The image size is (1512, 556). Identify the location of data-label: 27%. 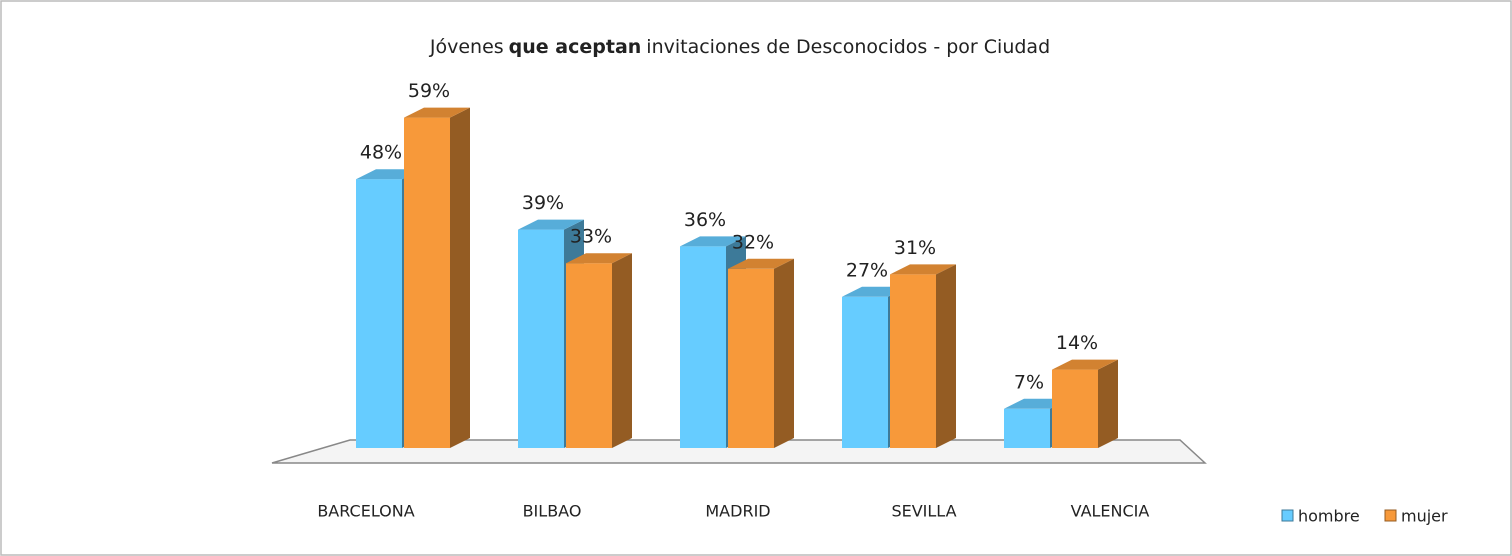
(867, 270).